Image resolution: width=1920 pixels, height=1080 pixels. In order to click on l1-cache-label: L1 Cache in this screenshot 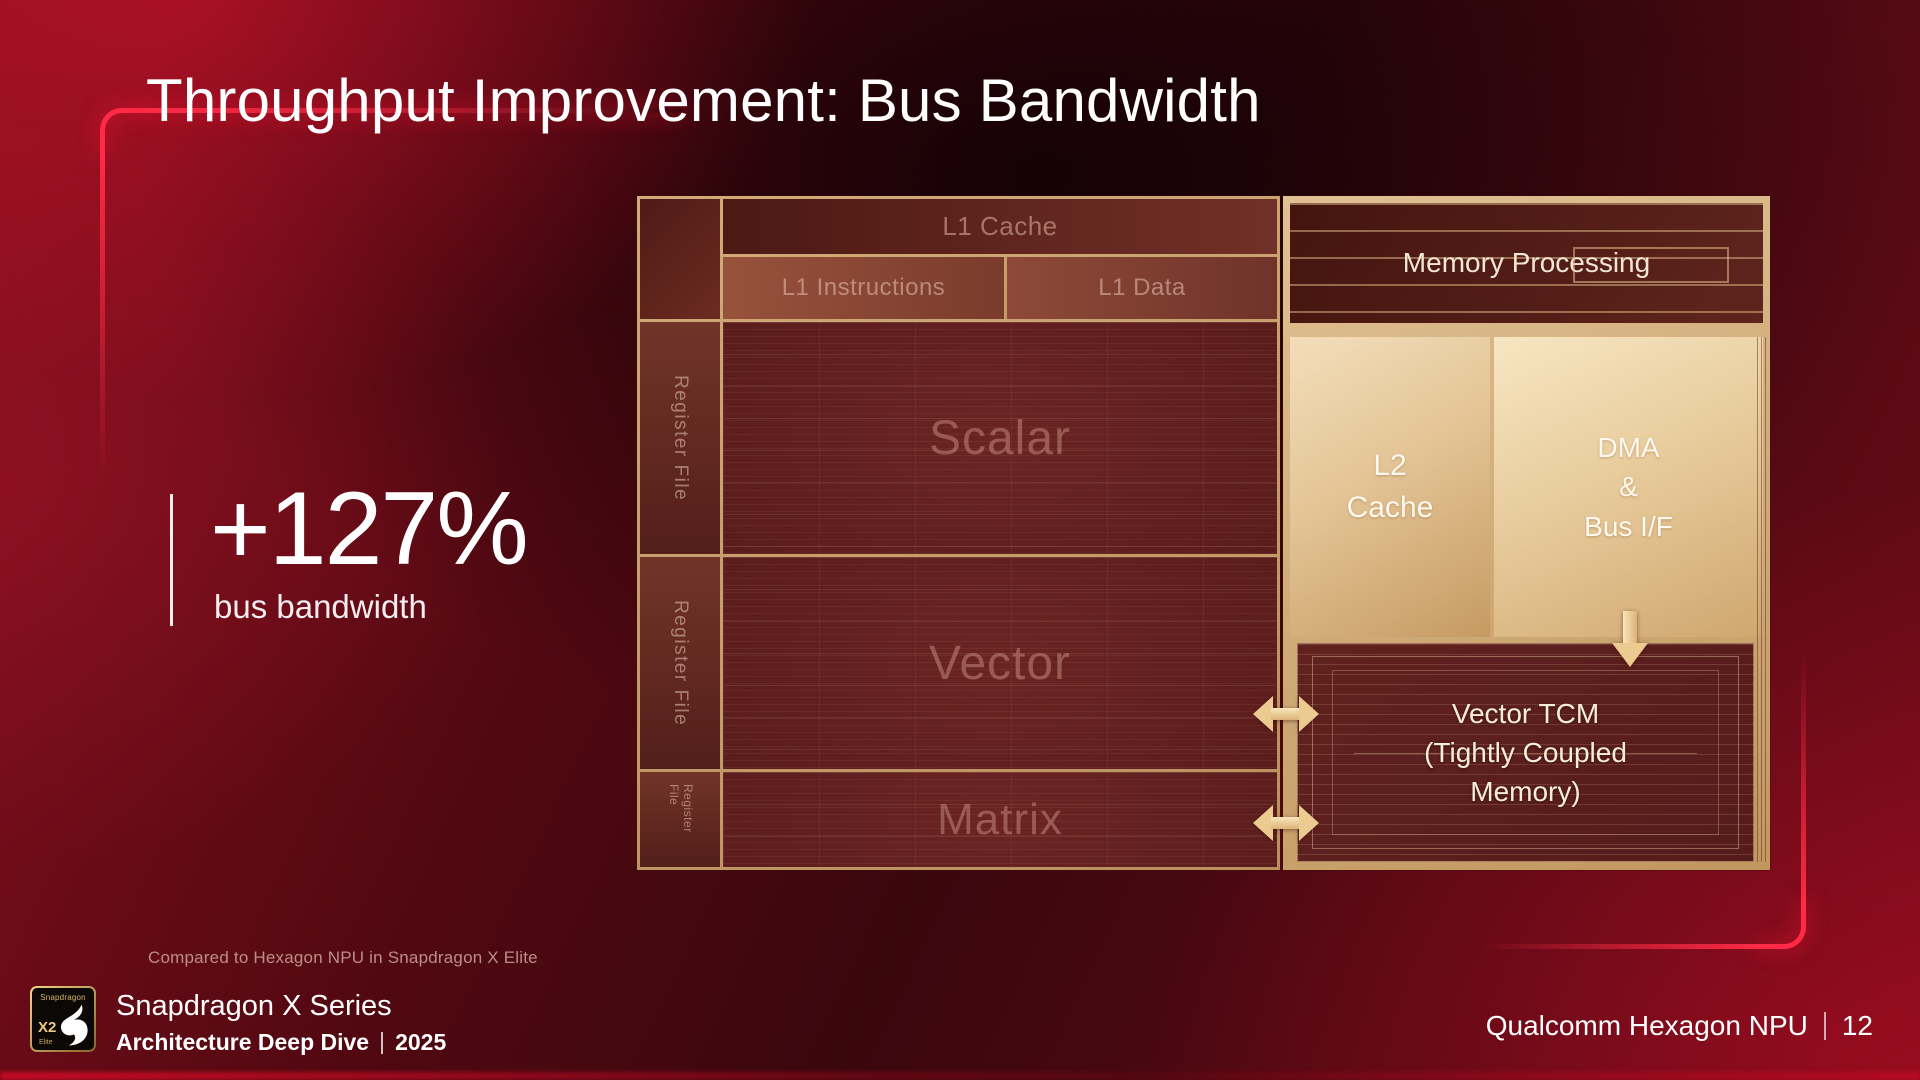, I will do `click(1000, 226)`.